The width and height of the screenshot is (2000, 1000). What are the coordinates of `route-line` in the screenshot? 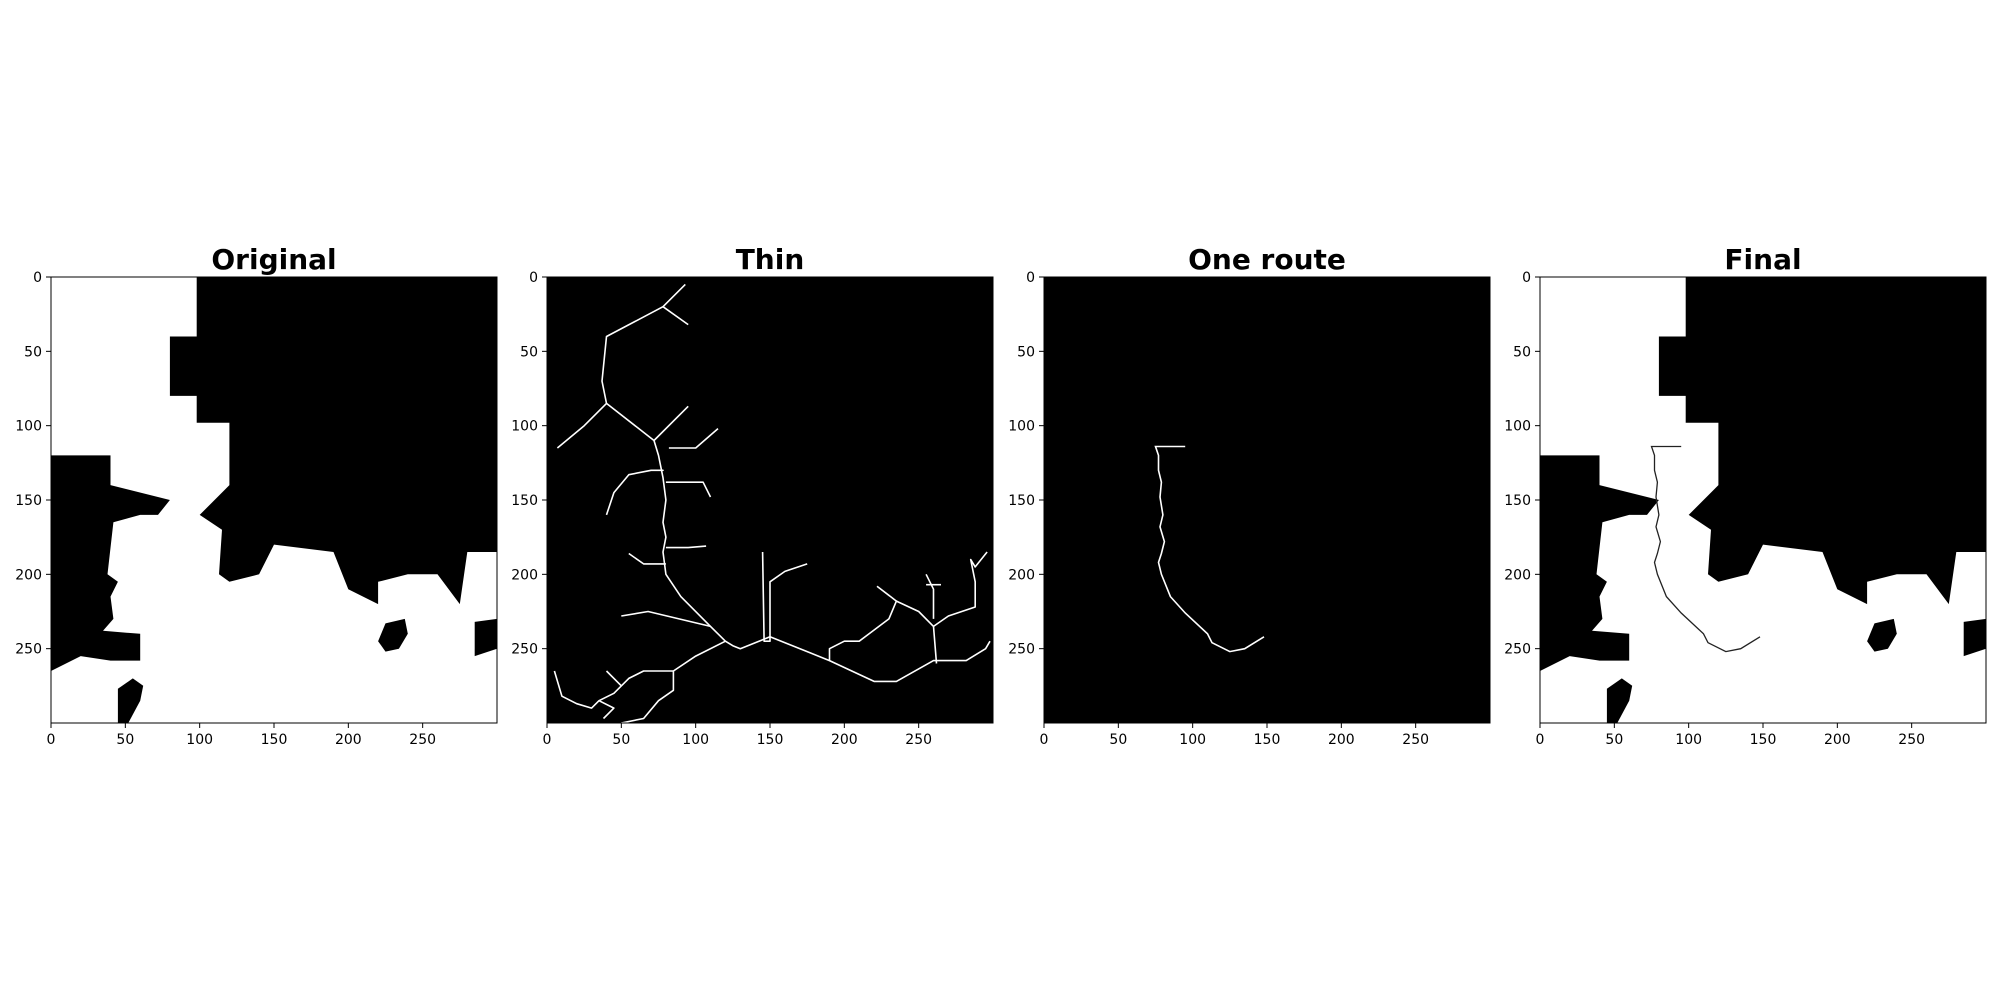 It's located at (1209, 549).